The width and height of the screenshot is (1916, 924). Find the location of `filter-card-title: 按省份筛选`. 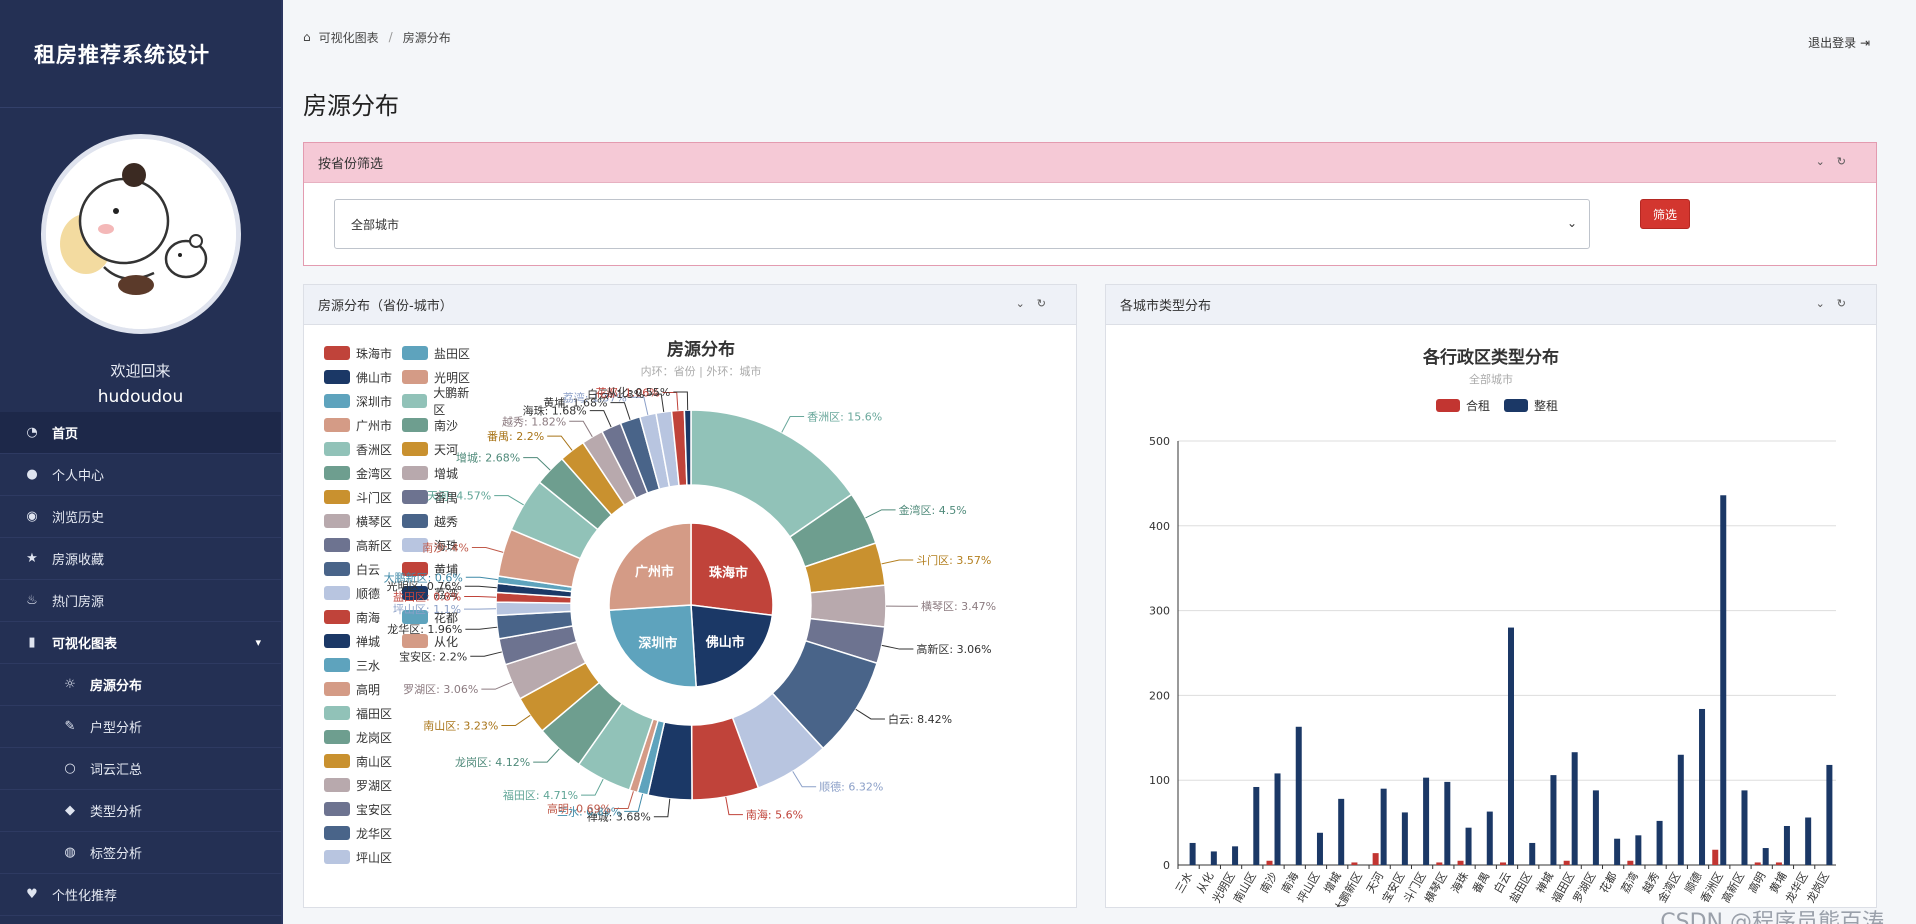

filter-card-title: 按省份筛选 is located at coordinates (351, 164).